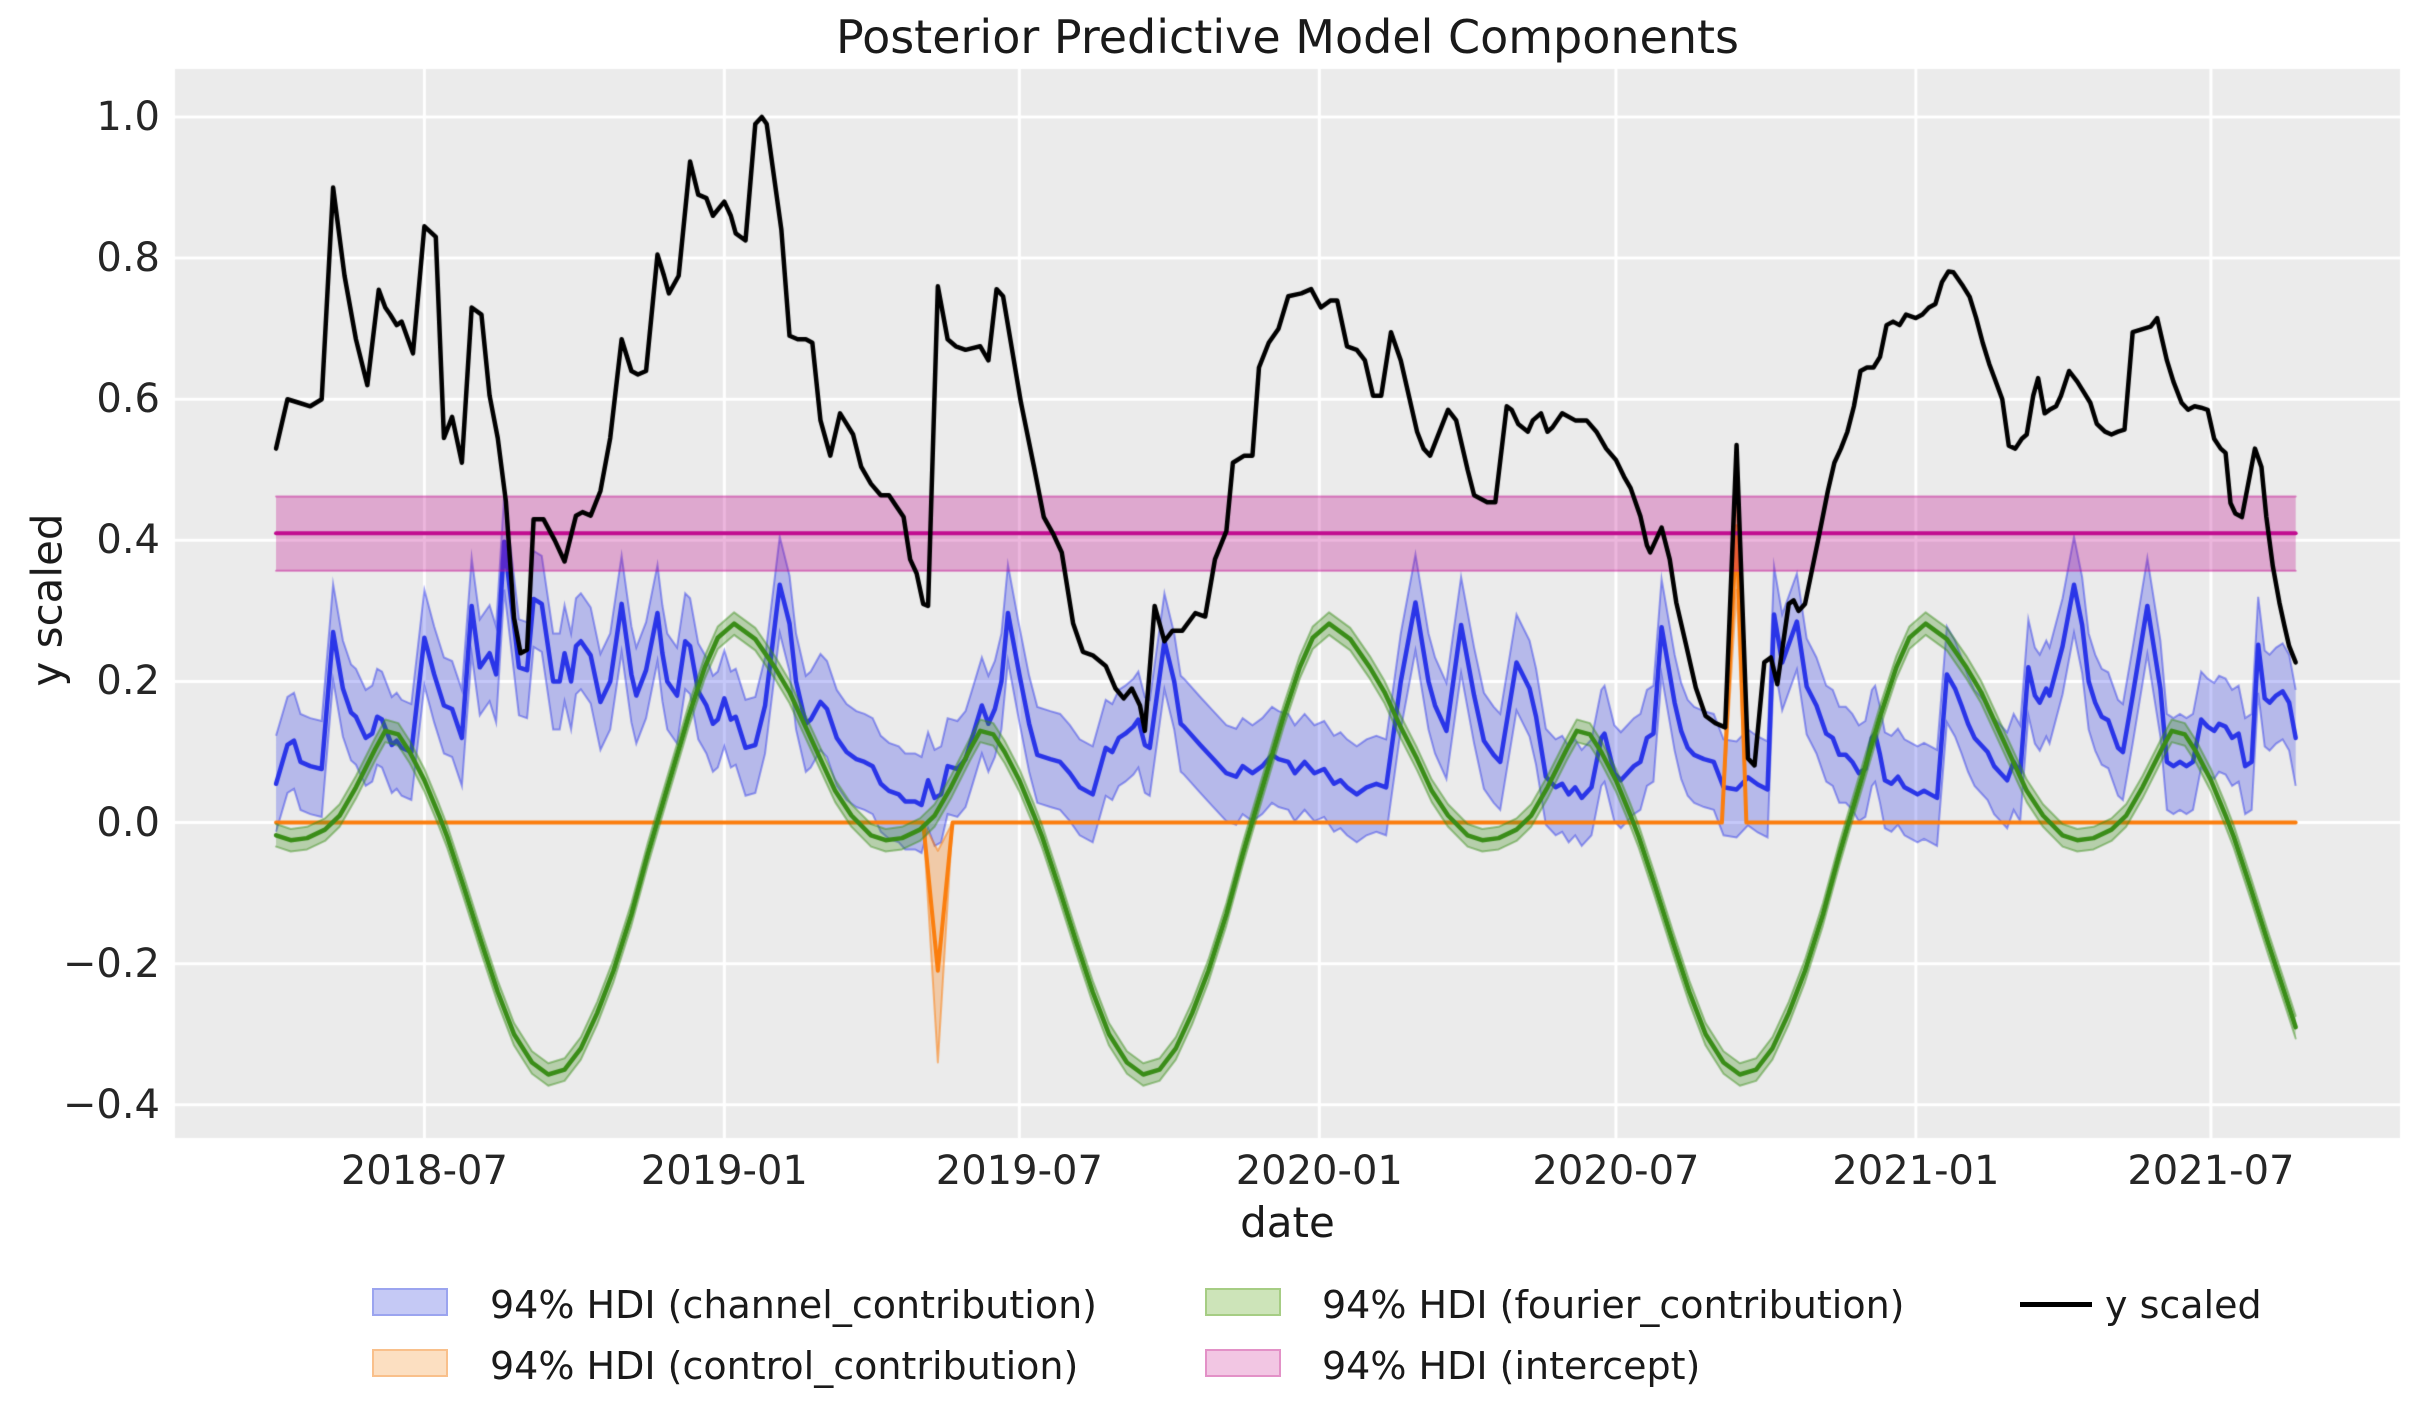 This screenshot has height=1423, width=2423. What do you see at coordinates (1916, 1171) in the screenshot?
I see `x-tick-label: 2021-01` at bounding box center [1916, 1171].